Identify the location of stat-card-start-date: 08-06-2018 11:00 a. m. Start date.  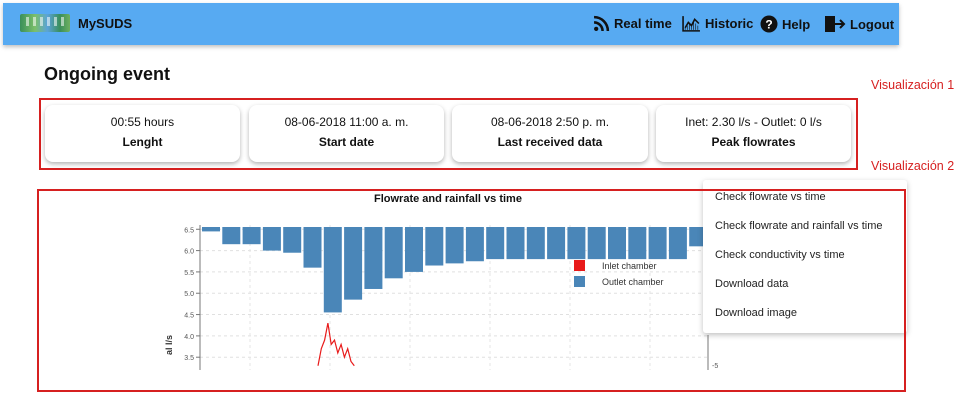
(346, 133).